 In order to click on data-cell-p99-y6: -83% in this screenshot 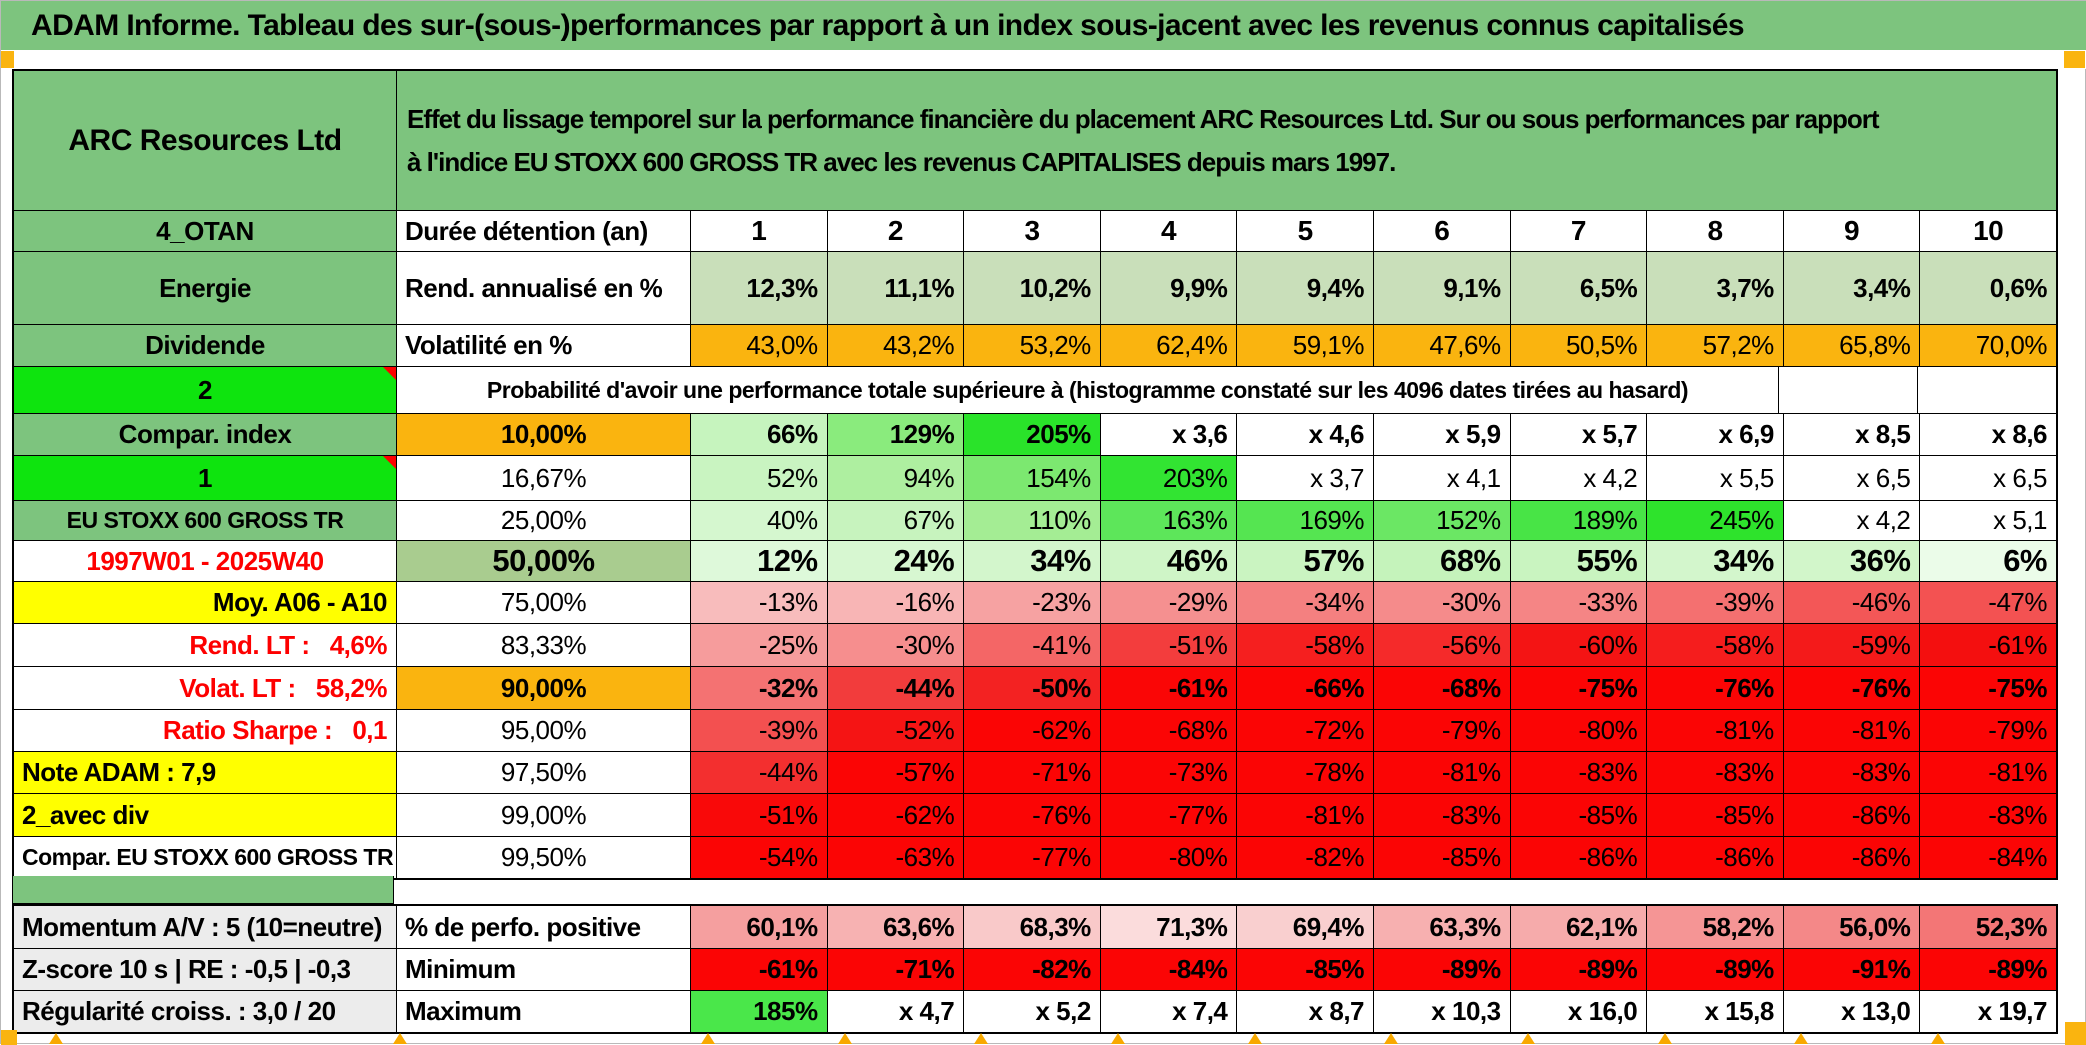, I will do `click(1441, 814)`.